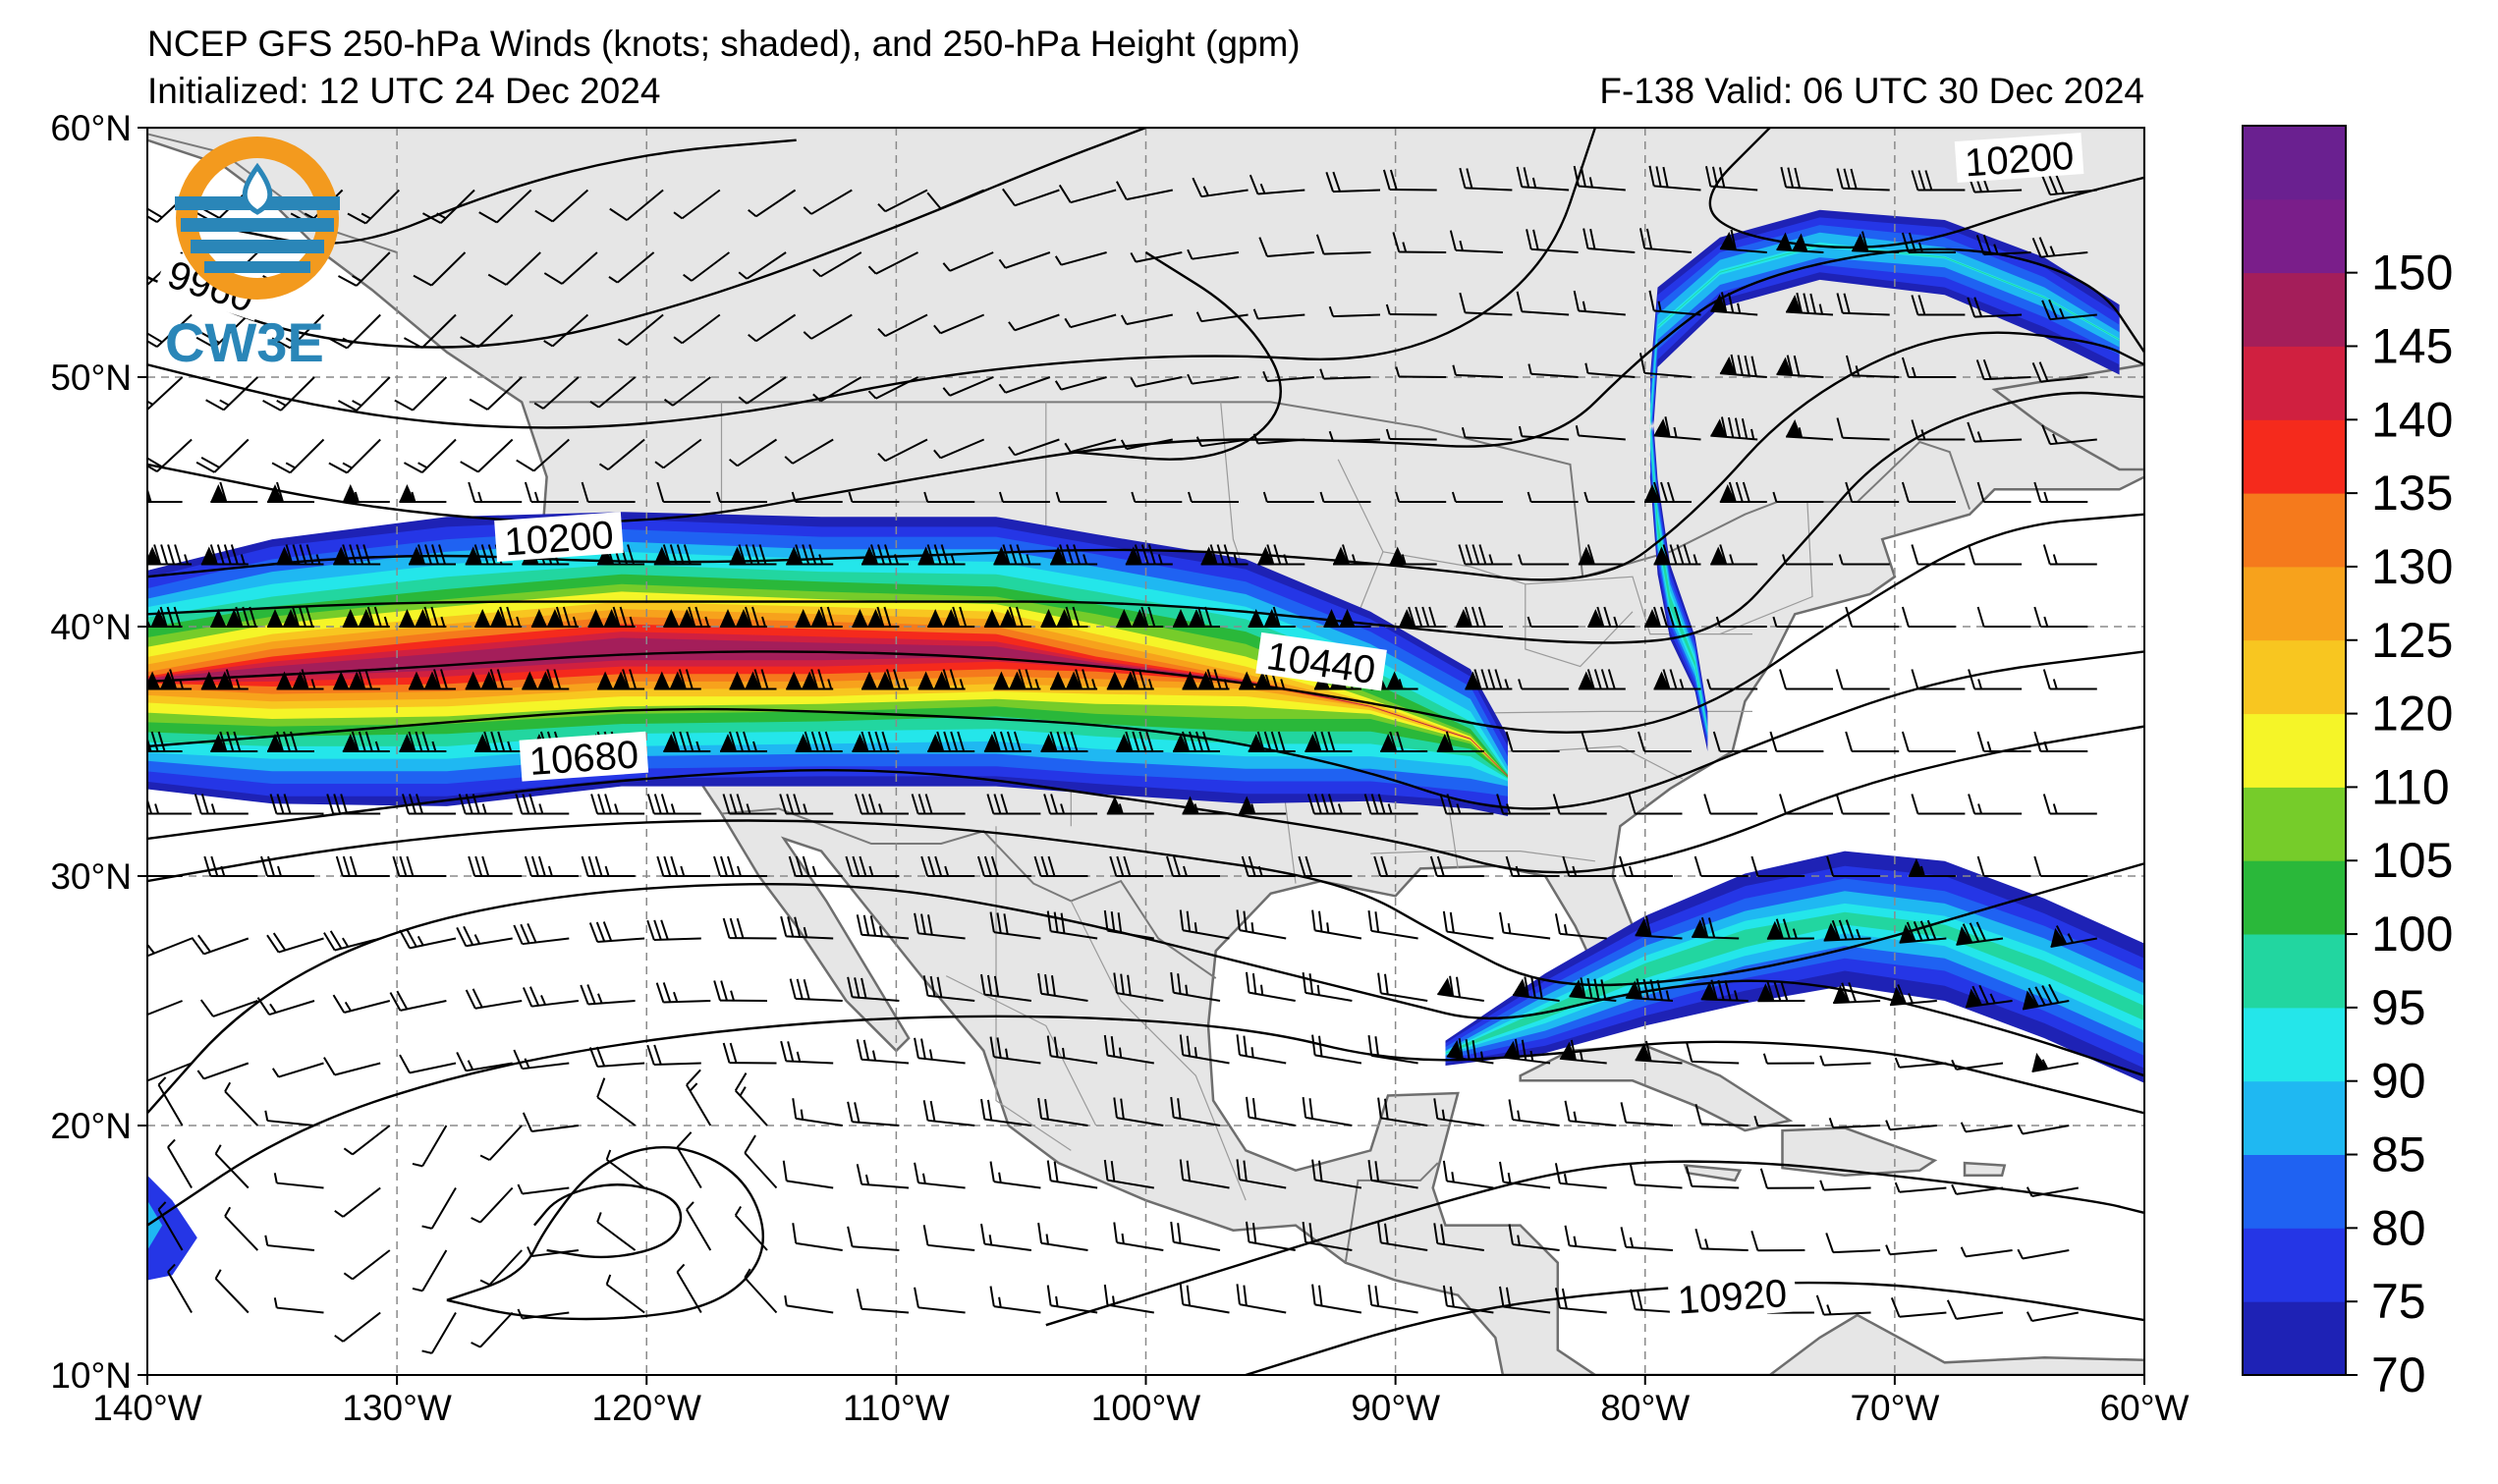 The image size is (2498, 1484). What do you see at coordinates (647, 1408) in the screenshot?
I see `lon-tick-label: 120°W` at bounding box center [647, 1408].